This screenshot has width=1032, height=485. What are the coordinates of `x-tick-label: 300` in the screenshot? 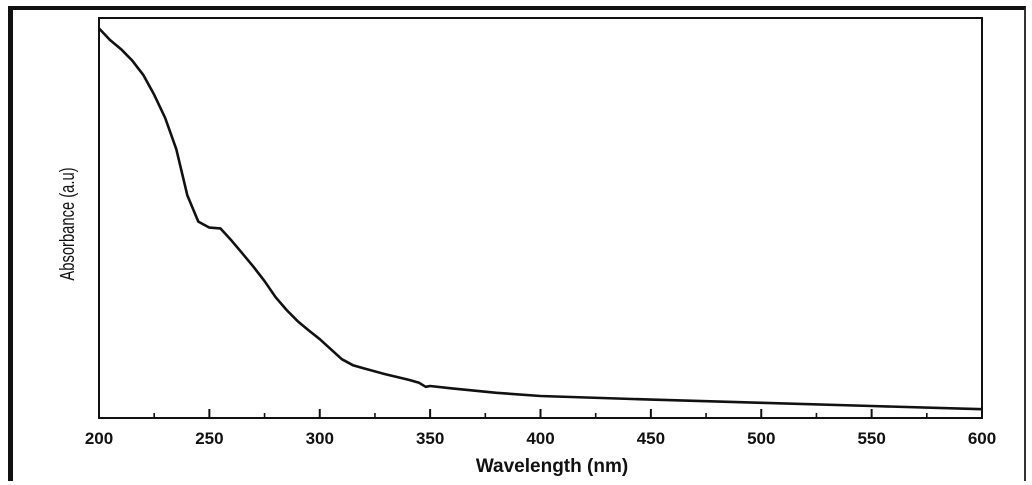 It's located at (320, 438).